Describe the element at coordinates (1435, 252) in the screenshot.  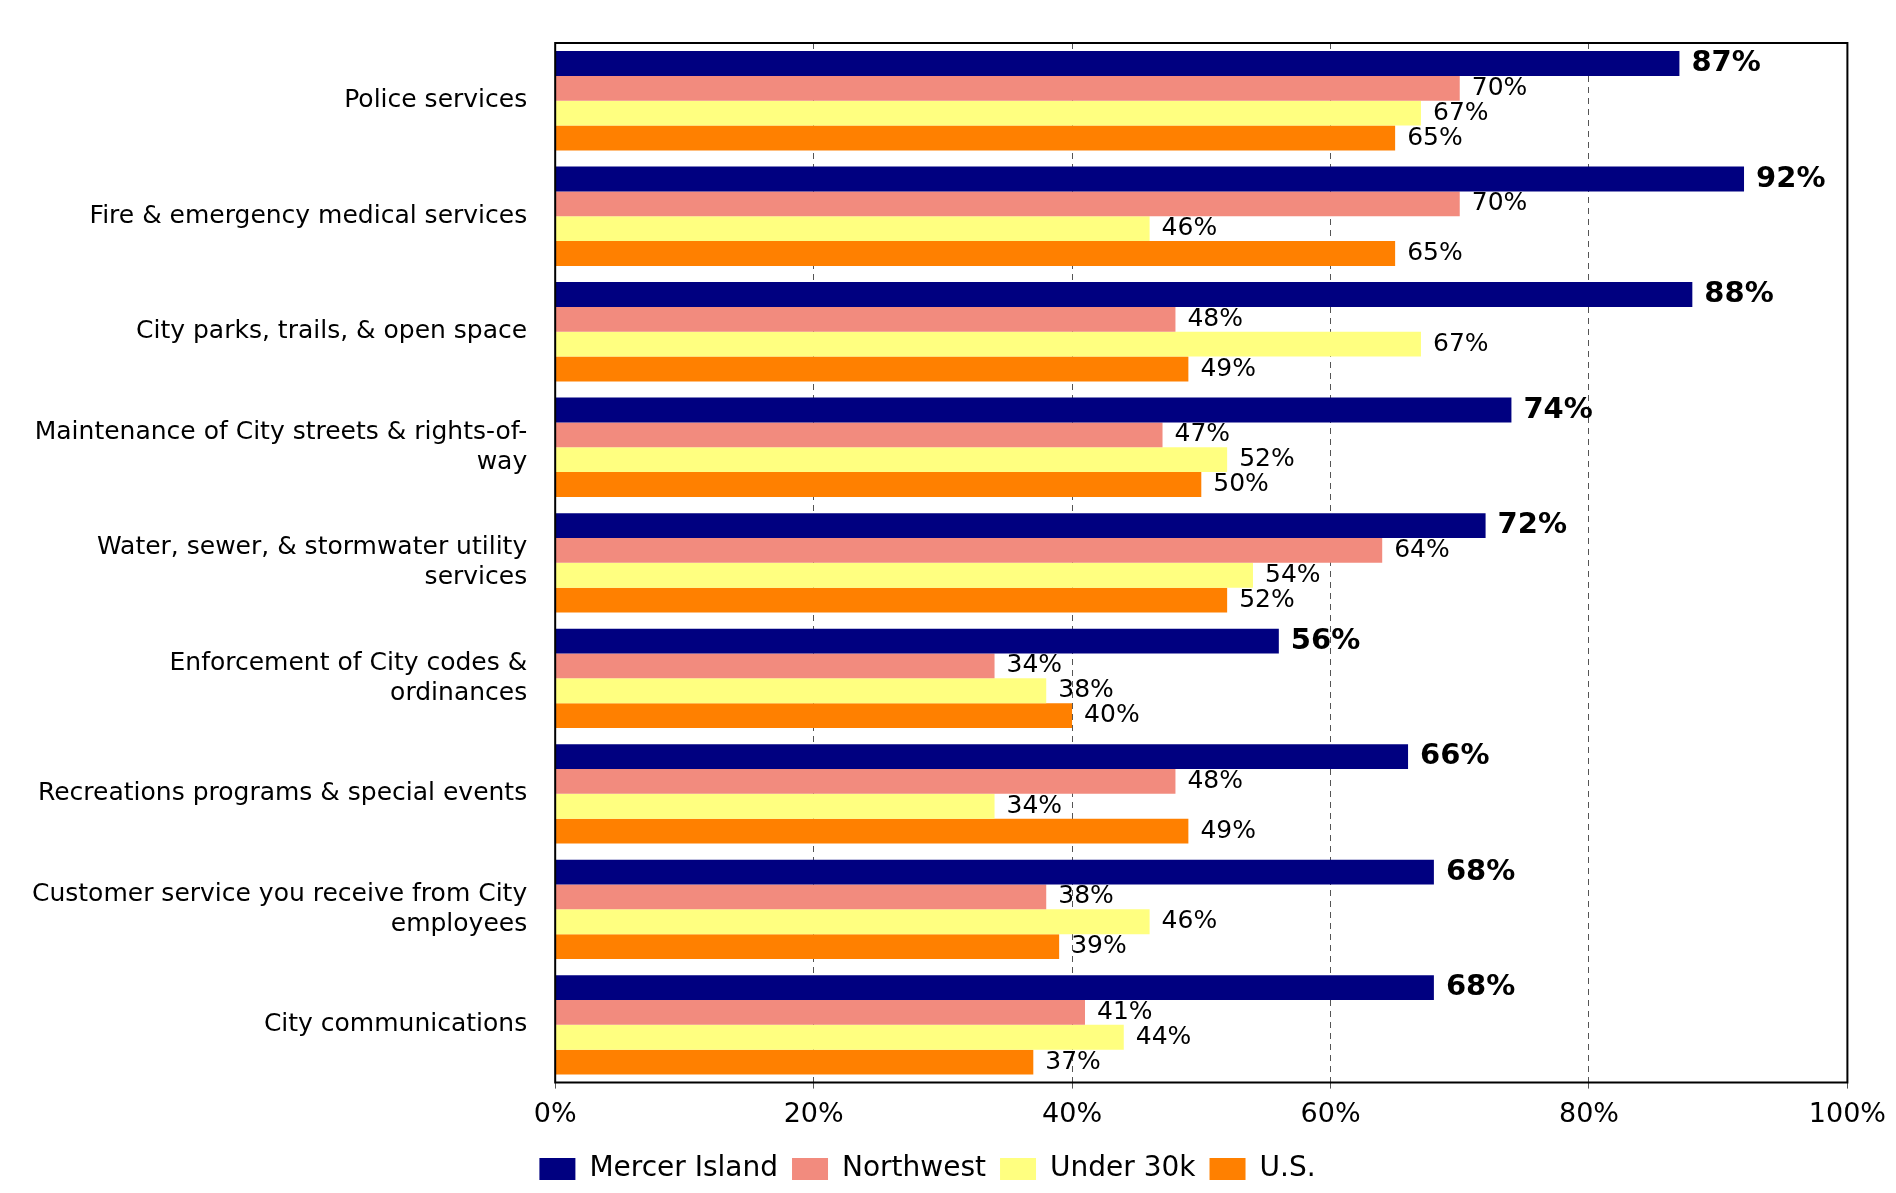
I see `data-label: 65%` at that location.